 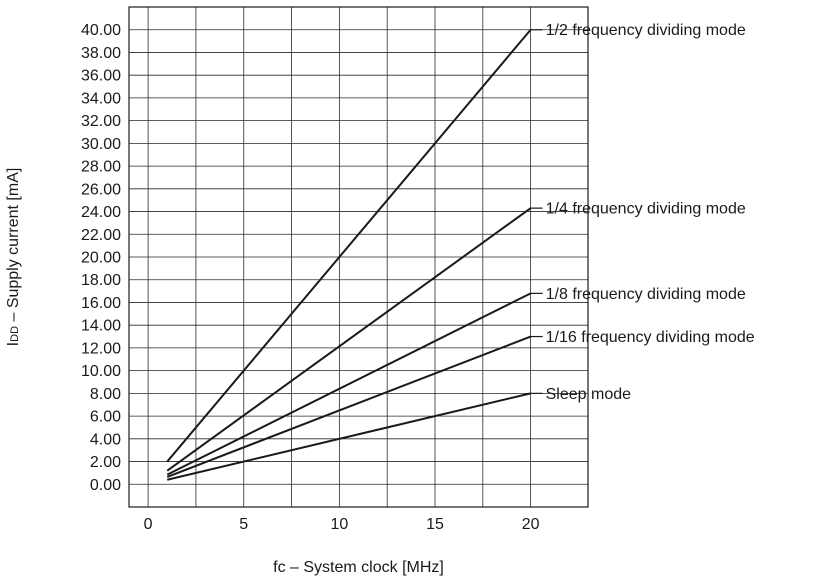 I want to click on y-axis-title: IDD – Supply current [mA], so click(x=13, y=257).